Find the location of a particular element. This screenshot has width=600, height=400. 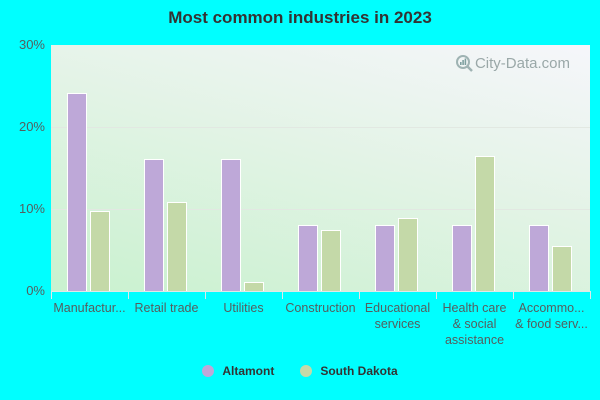

magnifier-chart-icon is located at coordinates (464, 63).